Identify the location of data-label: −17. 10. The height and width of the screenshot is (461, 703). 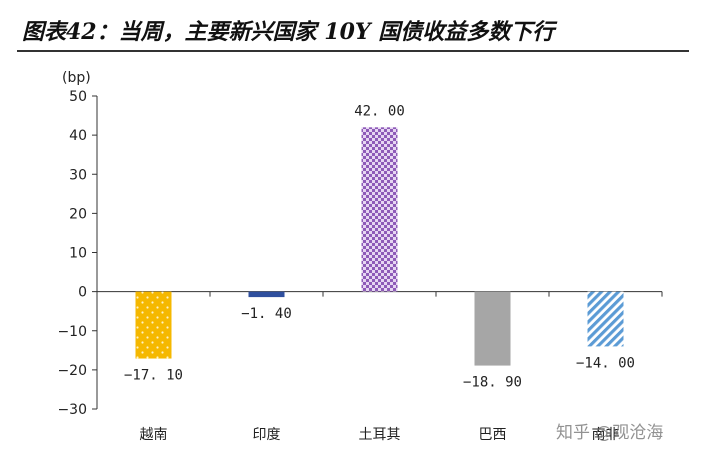
(153, 376).